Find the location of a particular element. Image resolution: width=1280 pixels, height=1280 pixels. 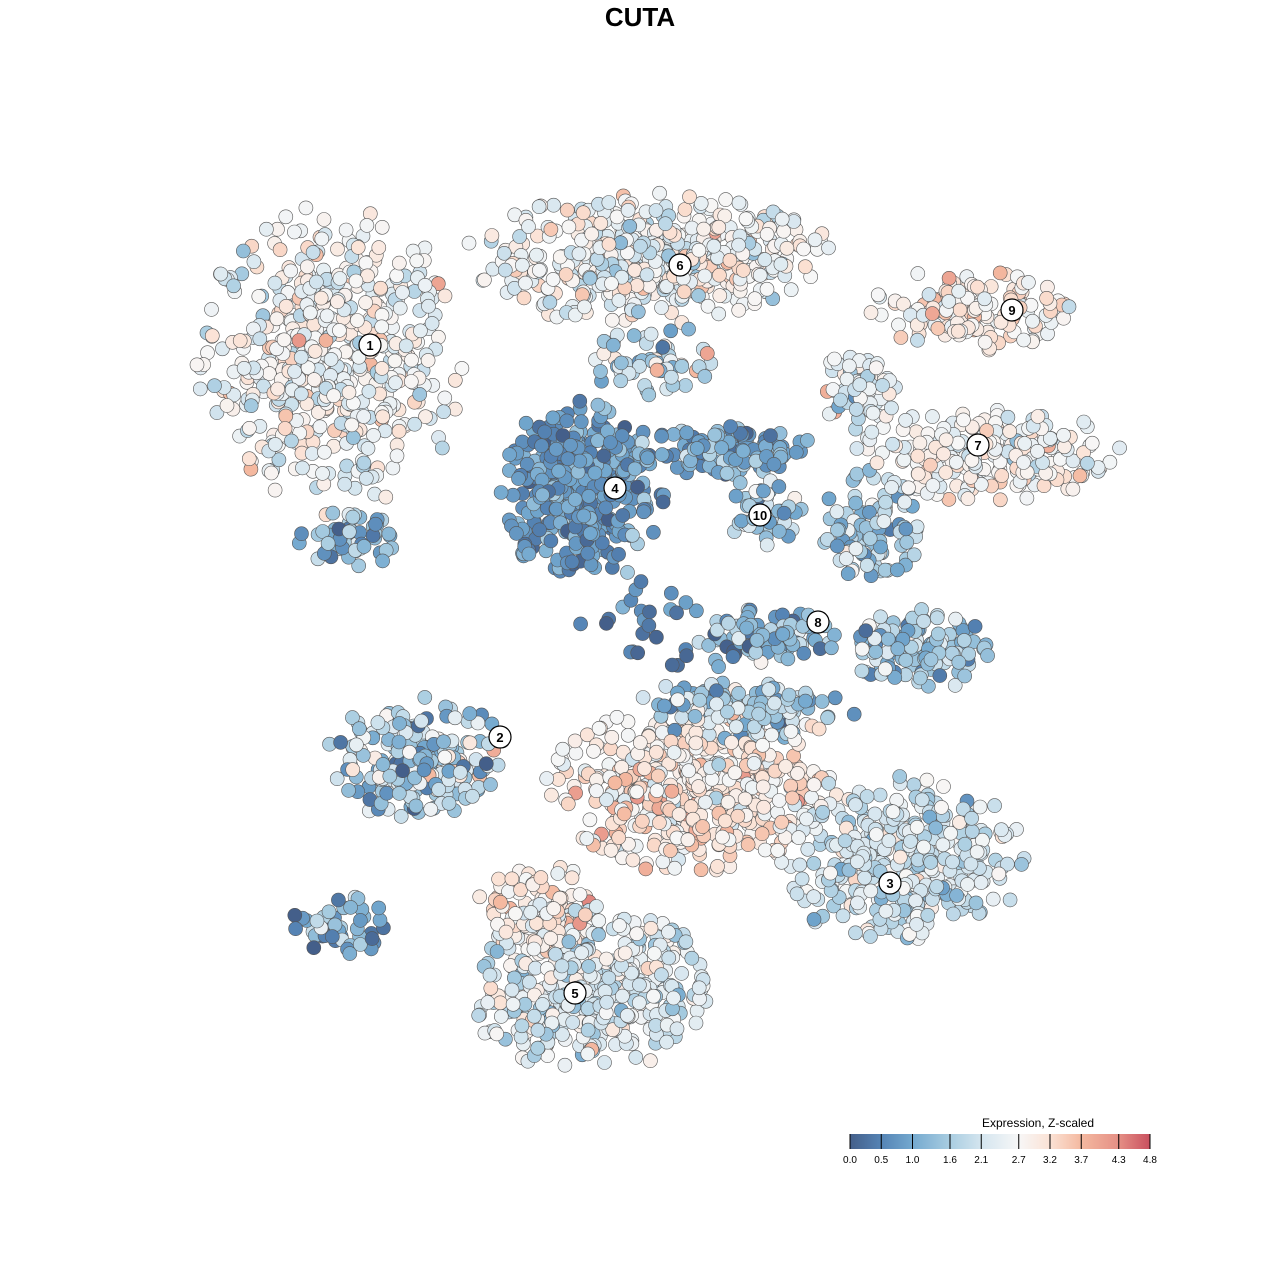

cluster-label-text: 6 is located at coordinates (679, 265).